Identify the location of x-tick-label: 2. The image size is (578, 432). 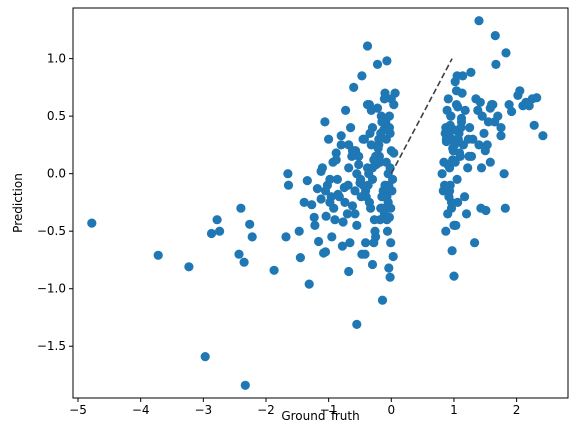
(517, 410).